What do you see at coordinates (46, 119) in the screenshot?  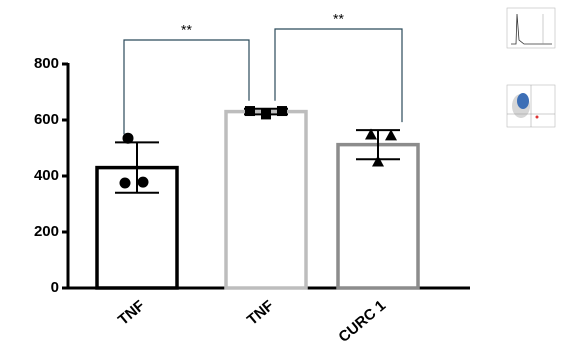 I see `y-tick-label: 600` at bounding box center [46, 119].